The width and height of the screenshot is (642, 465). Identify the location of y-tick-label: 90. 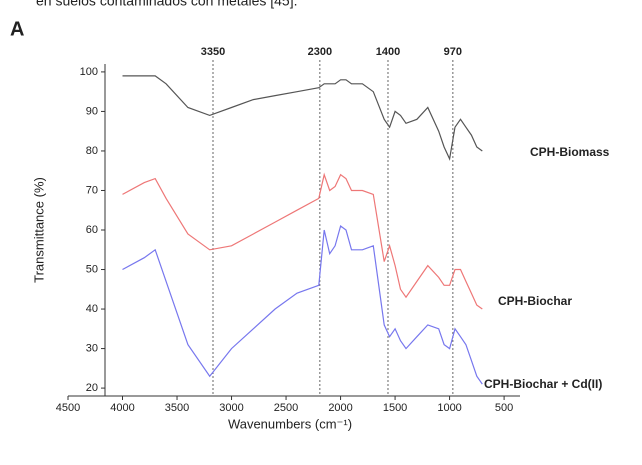
(92, 111).